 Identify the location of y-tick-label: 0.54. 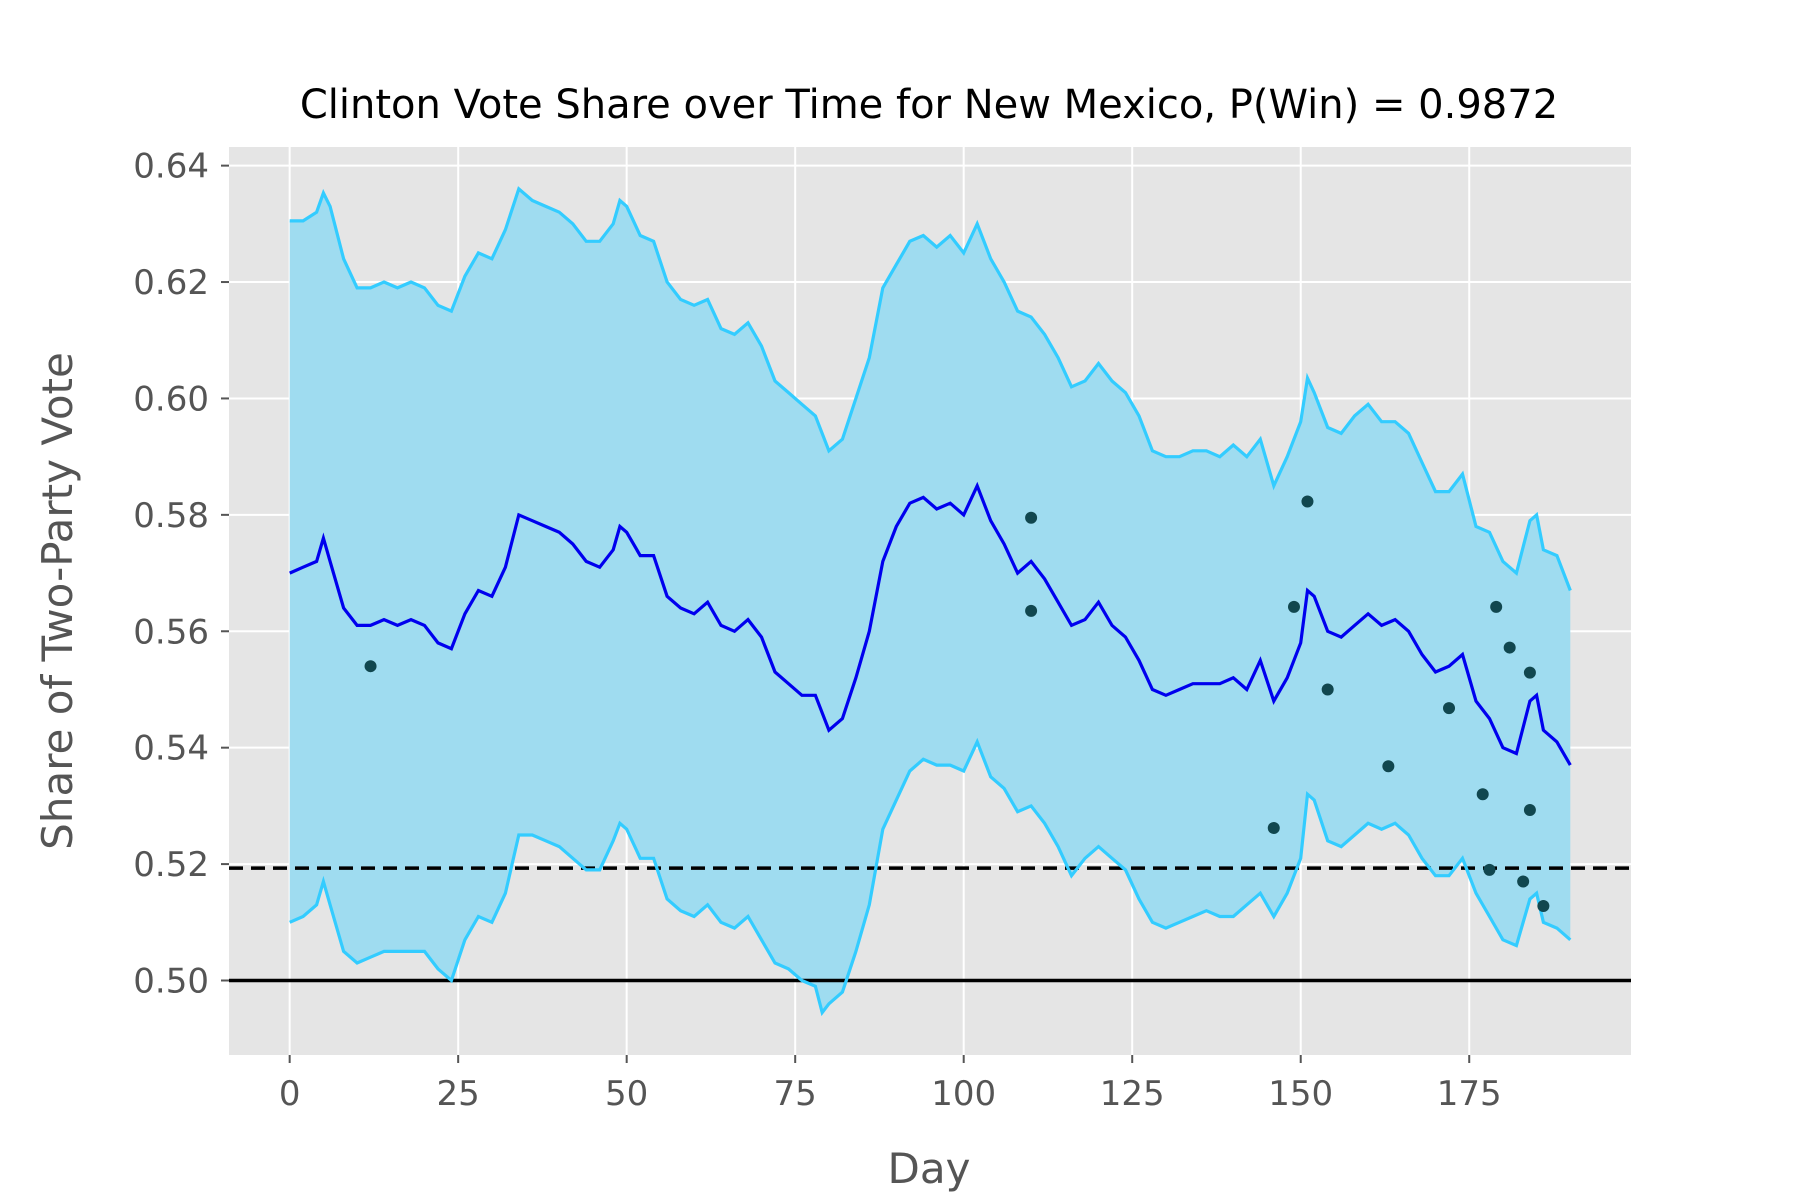
(171, 749).